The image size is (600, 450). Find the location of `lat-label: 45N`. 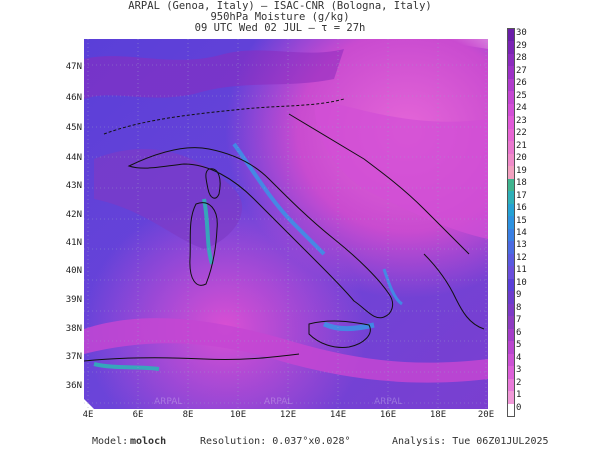

lat-label: 45N is located at coordinates (73, 128).